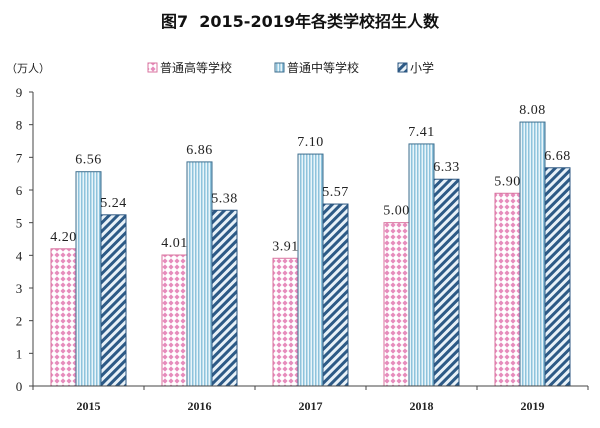 The width and height of the screenshot is (600, 428). What do you see at coordinates (19, 223) in the screenshot?
I see `y-tick-label: 5` at bounding box center [19, 223].